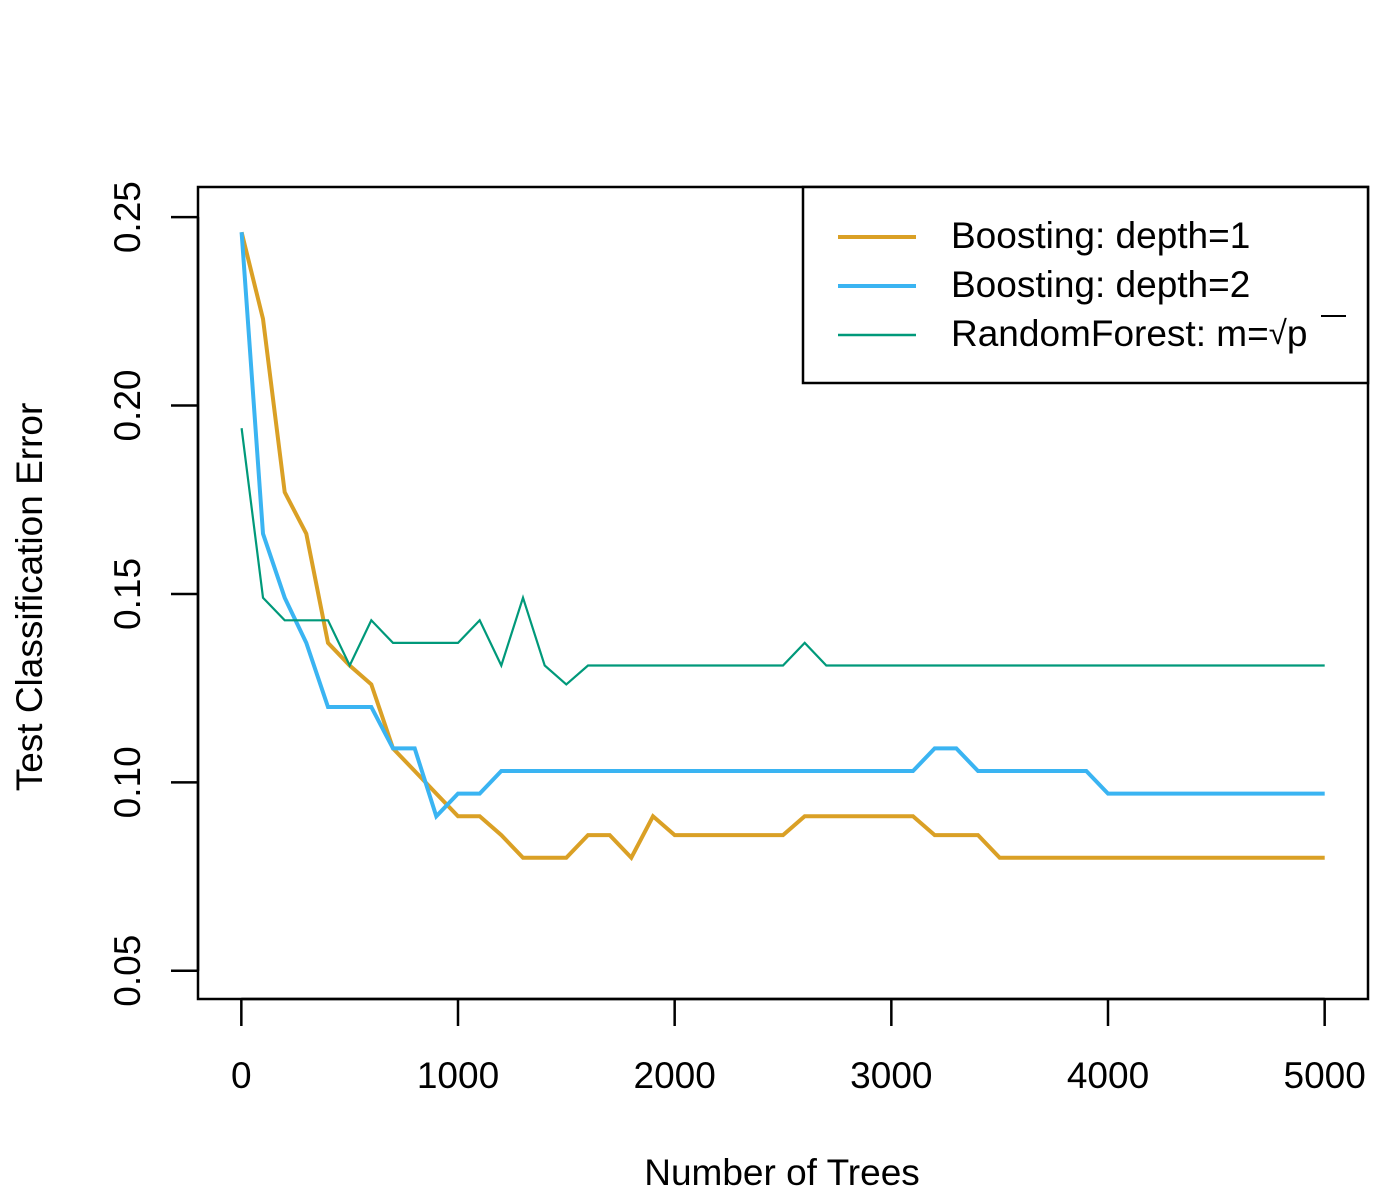 The height and width of the screenshot is (1197, 1398). I want to click on legend-label-random-forest: RandomForest: m=√p, so click(1129, 333).